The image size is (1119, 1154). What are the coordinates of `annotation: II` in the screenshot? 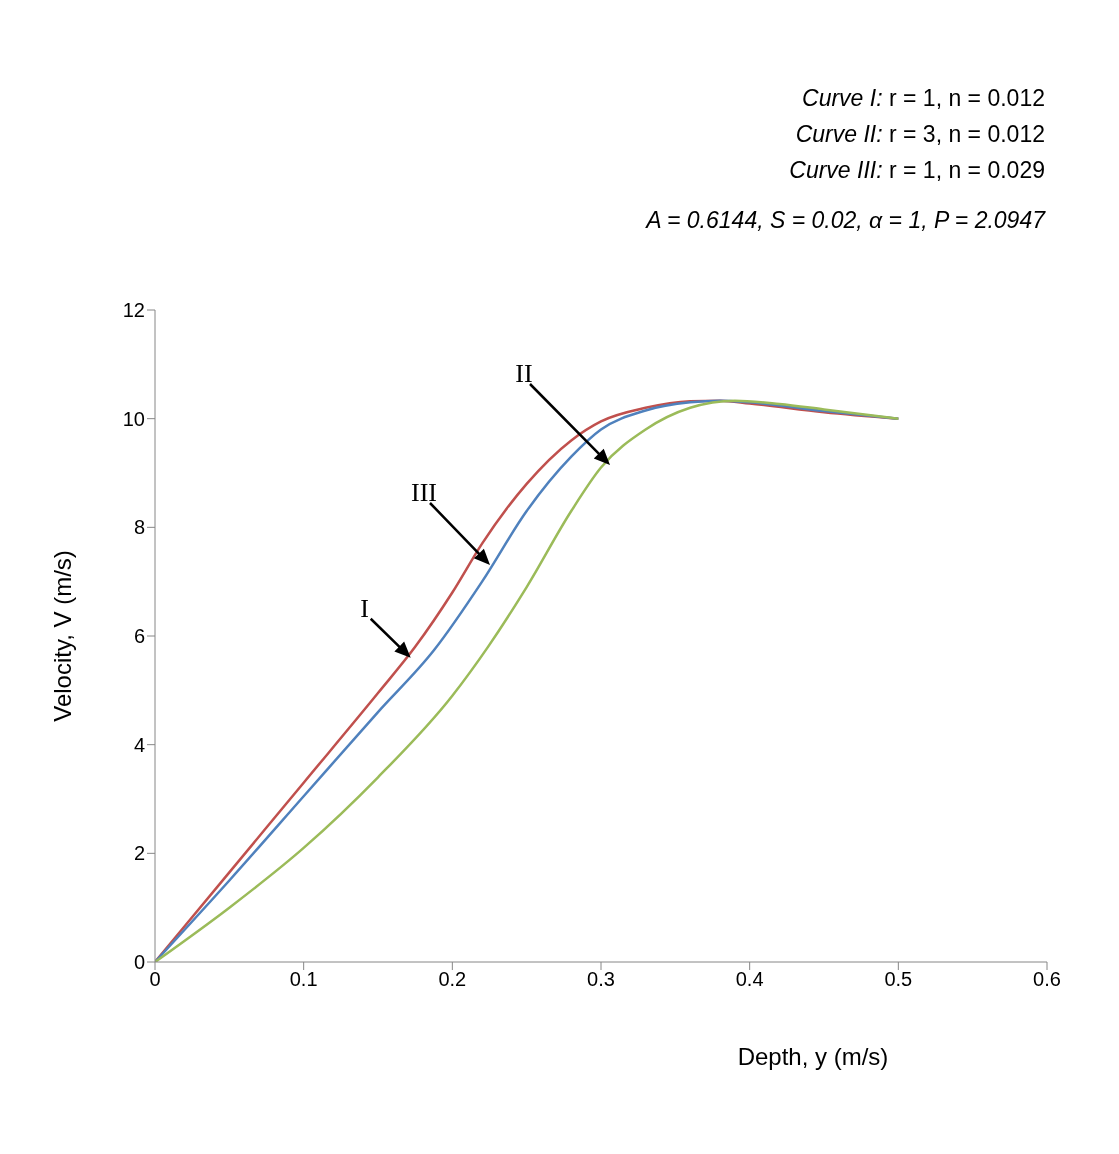 It's located at (524, 373).